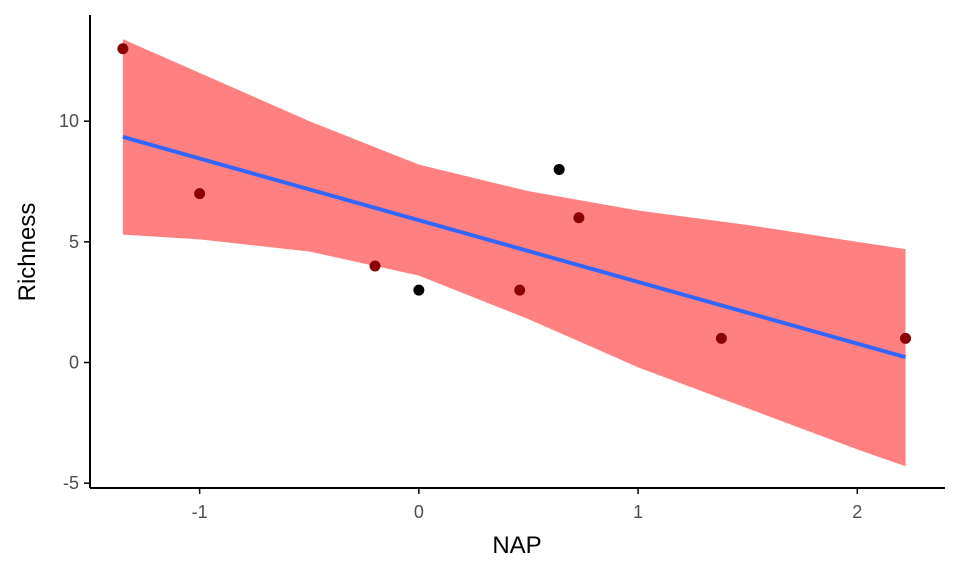 This screenshot has width=960, height=576. Describe the element at coordinates (71, 483) in the screenshot. I see `y-tick-label: -5` at that location.